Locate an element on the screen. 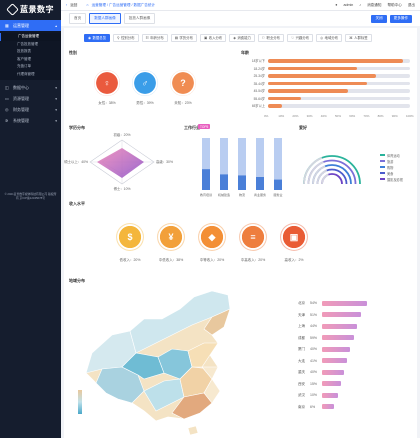 The width and height of the screenshot is (420, 438). filter-button: ◈ 消费能力 is located at coordinates (242, 38).